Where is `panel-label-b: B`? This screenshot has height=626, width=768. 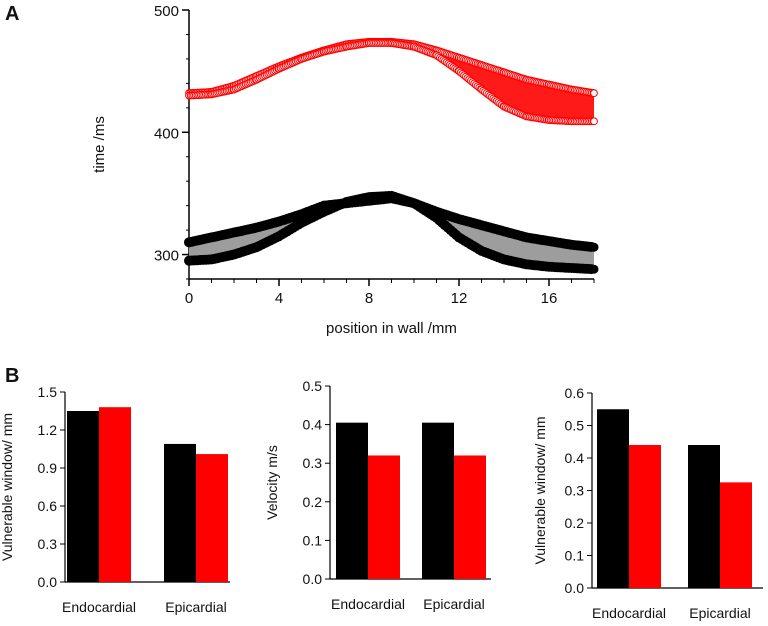 panel-label-b: B is located at coordinates (12, 376).